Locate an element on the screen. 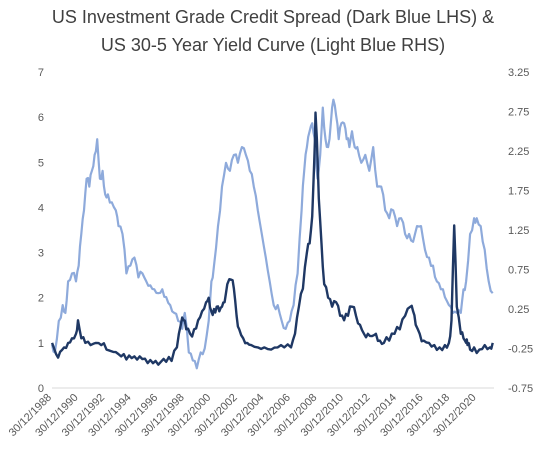  left-tick-label: 7 is located at coordinates (41, 73).